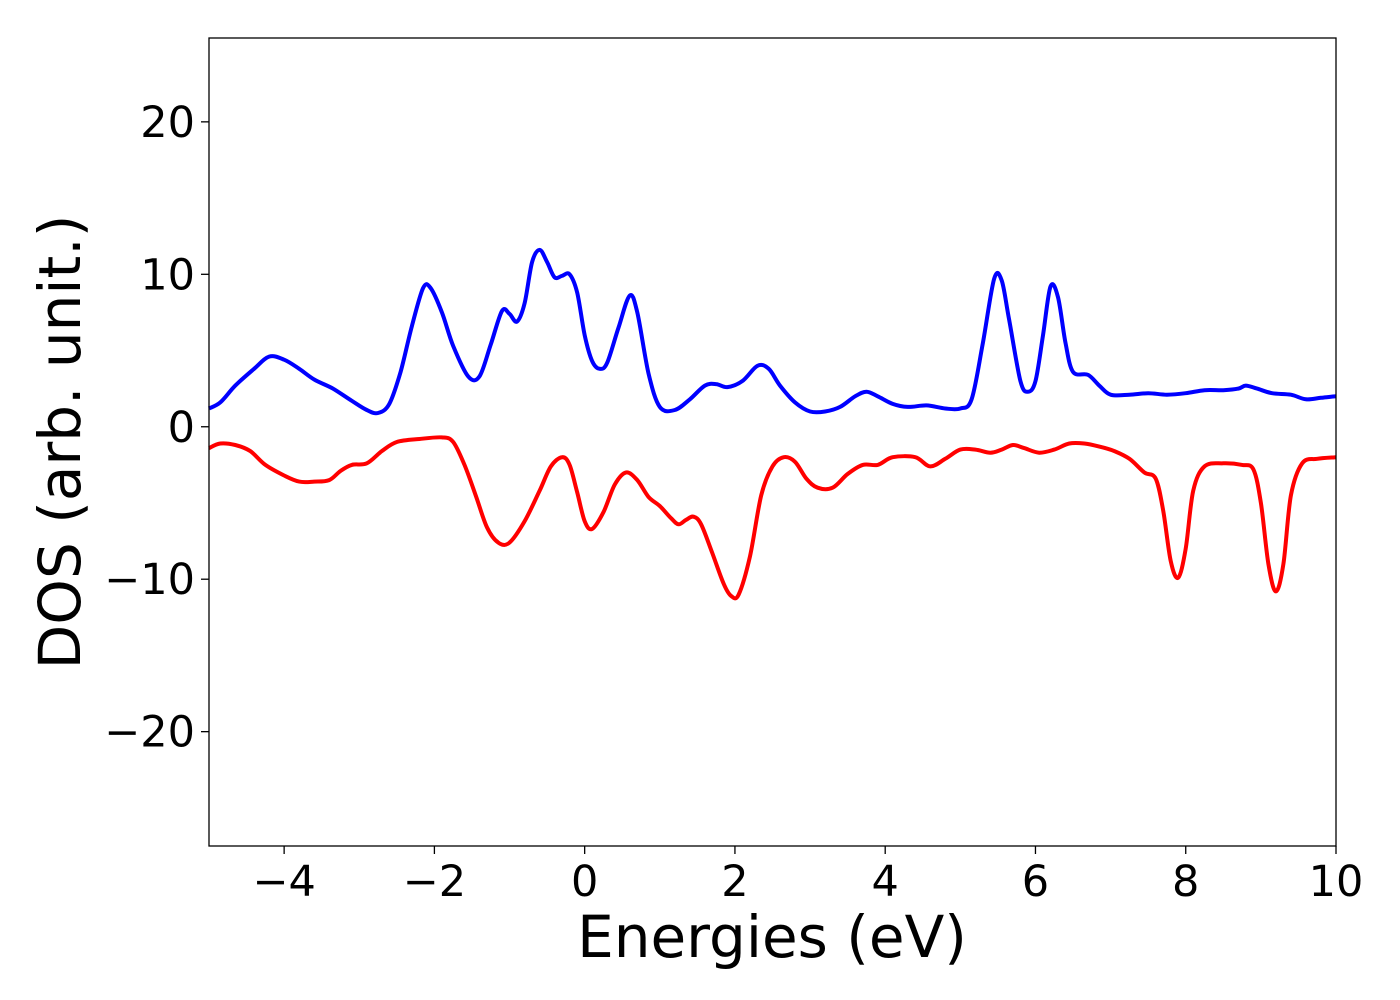  Describe the element at coordinates (181, 428) in the screenshot. I see `y-tick-label: 0` at that location.